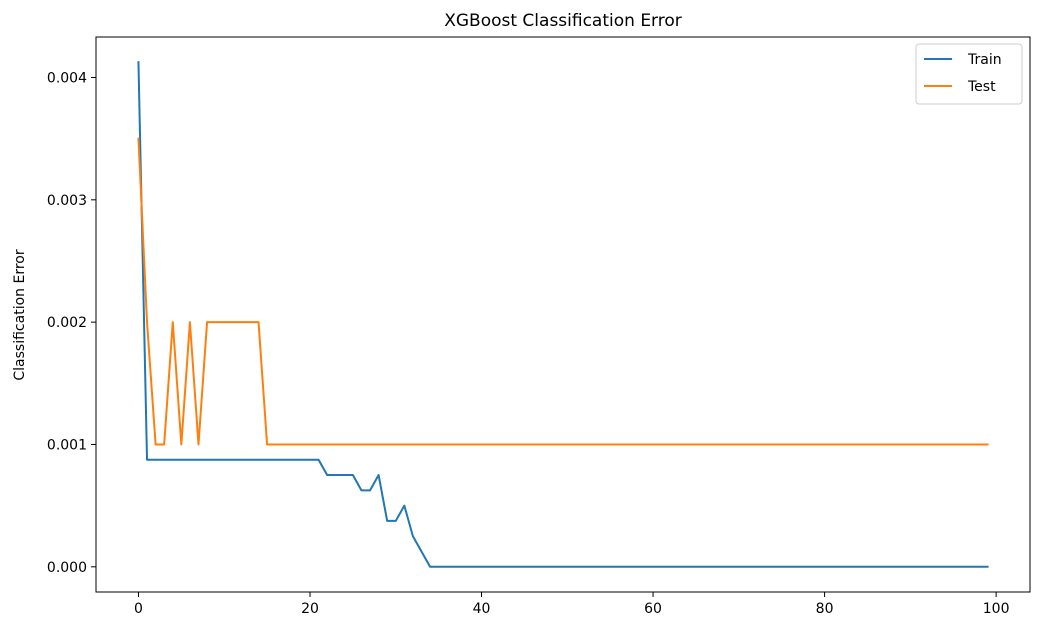 This screenshot has width=1037, height=633. Describe the element at coordinates (563, 21) in the screenshot. I see `chart-title: XGBoost Classification Error` at that location.